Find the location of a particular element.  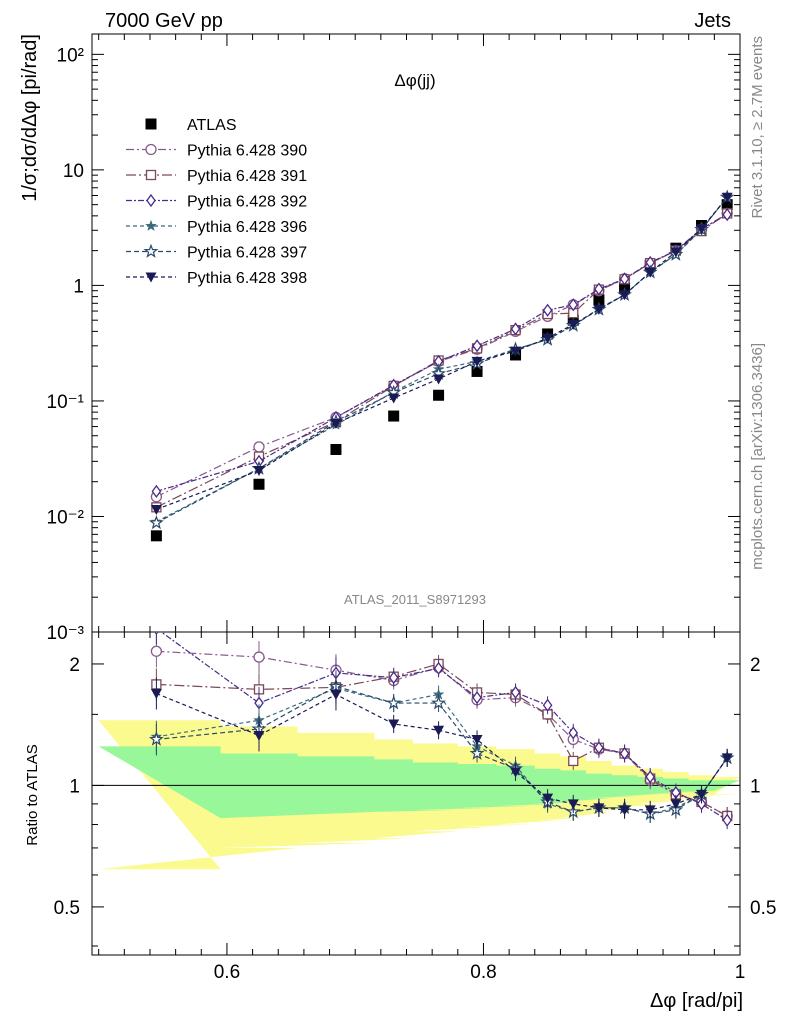

uncertainty-band-green is located at coordinates (419, 782).